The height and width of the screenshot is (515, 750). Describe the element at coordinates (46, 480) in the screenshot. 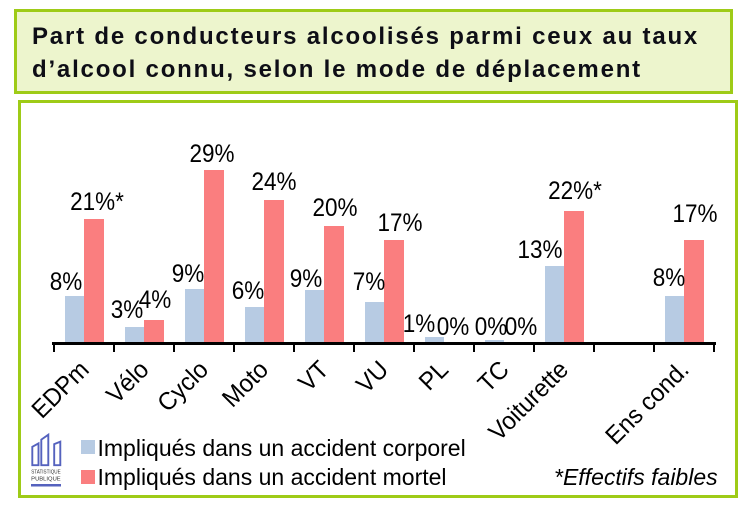

I see `svg-text: PUBLIQUE` at that location.